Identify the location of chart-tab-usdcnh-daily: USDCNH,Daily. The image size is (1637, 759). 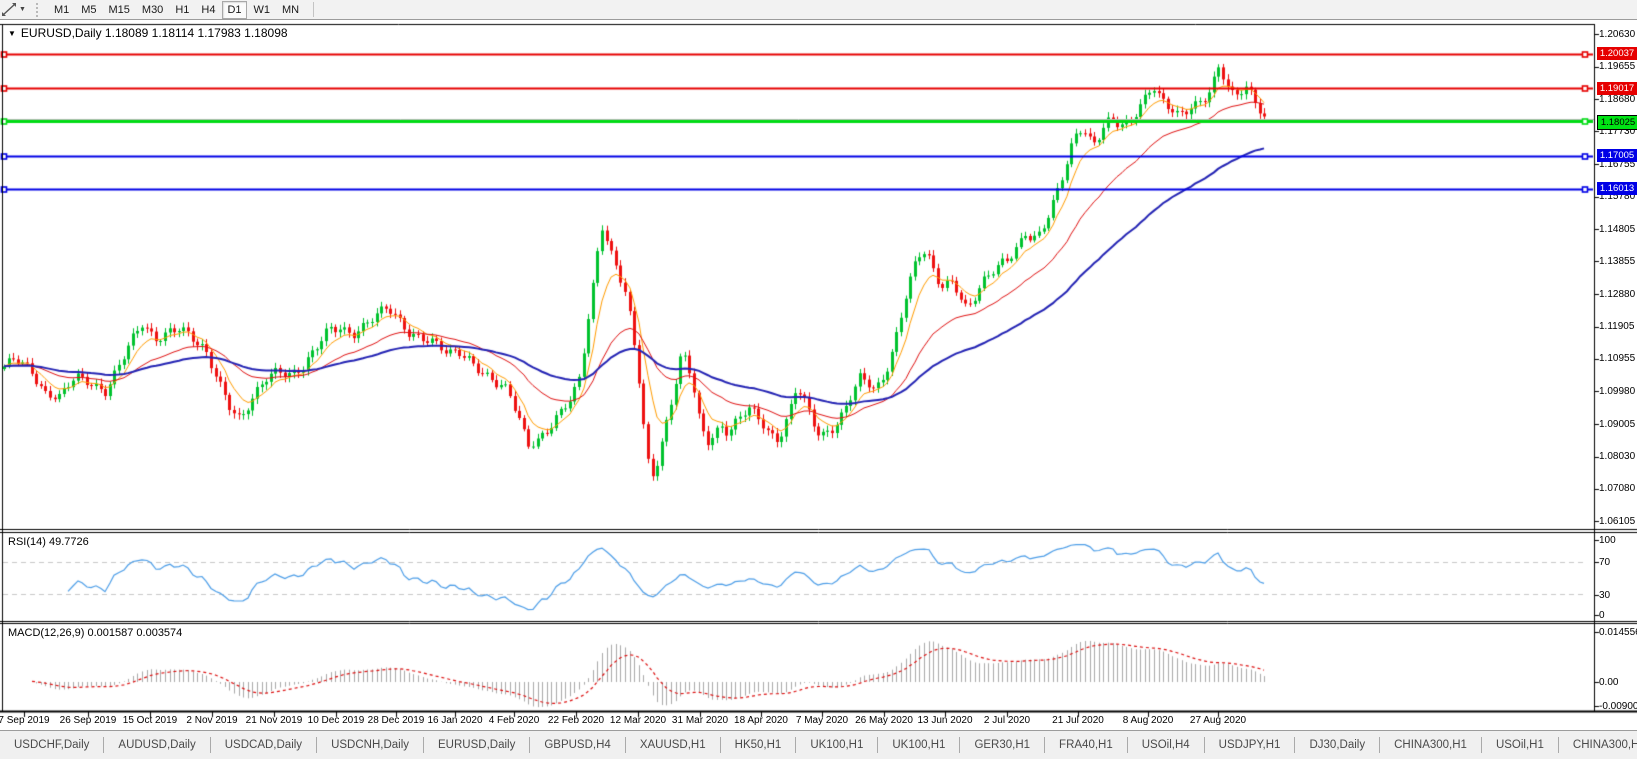
(370, 745).